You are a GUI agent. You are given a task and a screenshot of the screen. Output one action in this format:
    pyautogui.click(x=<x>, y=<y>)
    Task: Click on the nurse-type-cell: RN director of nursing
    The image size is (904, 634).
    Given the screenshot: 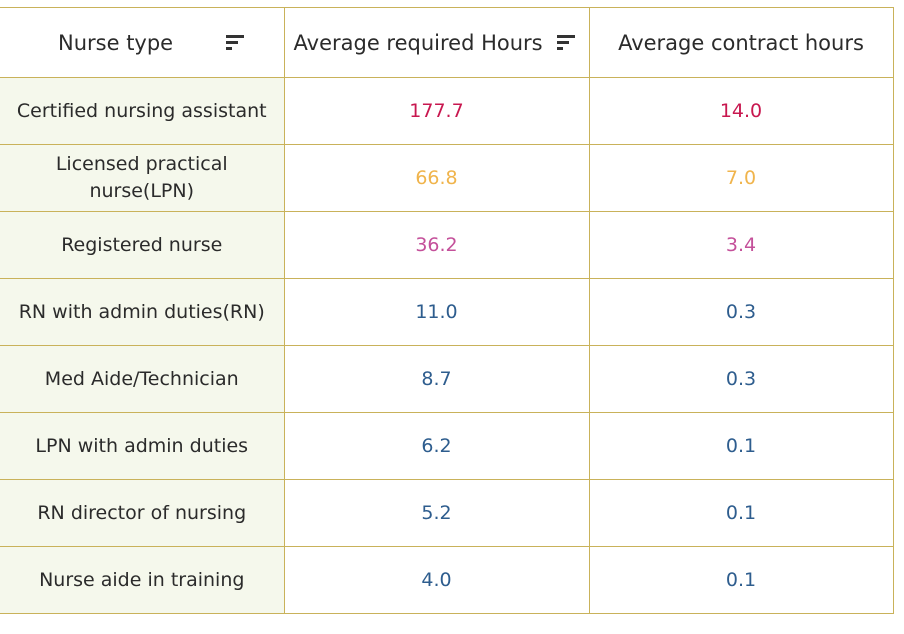 What is the action you would take?
    pyautogui.click(x=142, y=513)
    